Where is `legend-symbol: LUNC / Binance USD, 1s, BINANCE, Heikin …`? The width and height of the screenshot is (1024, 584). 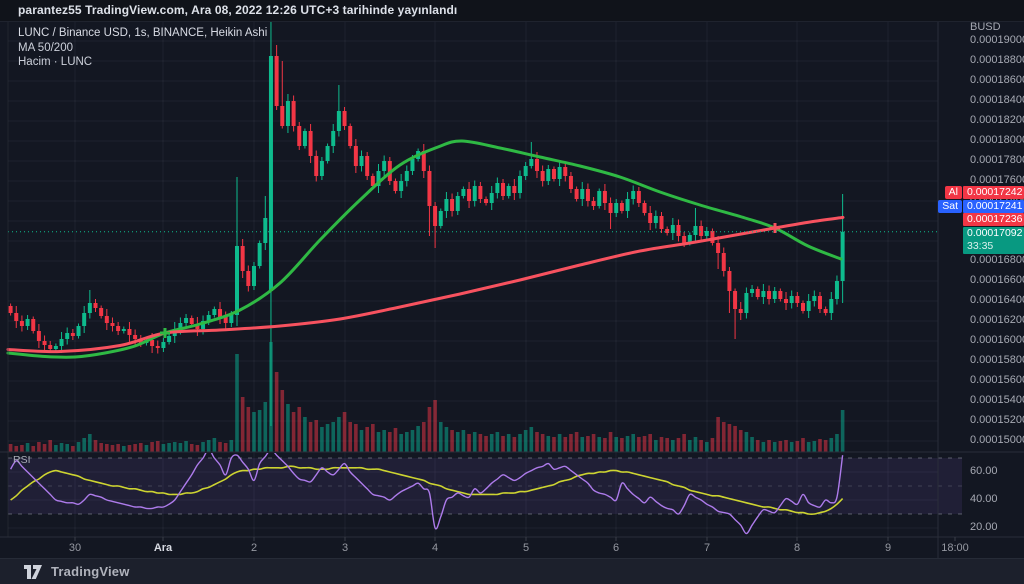
legend-symbol: LUNC / Binance USD, 1s, BINANCE, Heikin … is located at coordinates (143, 33).